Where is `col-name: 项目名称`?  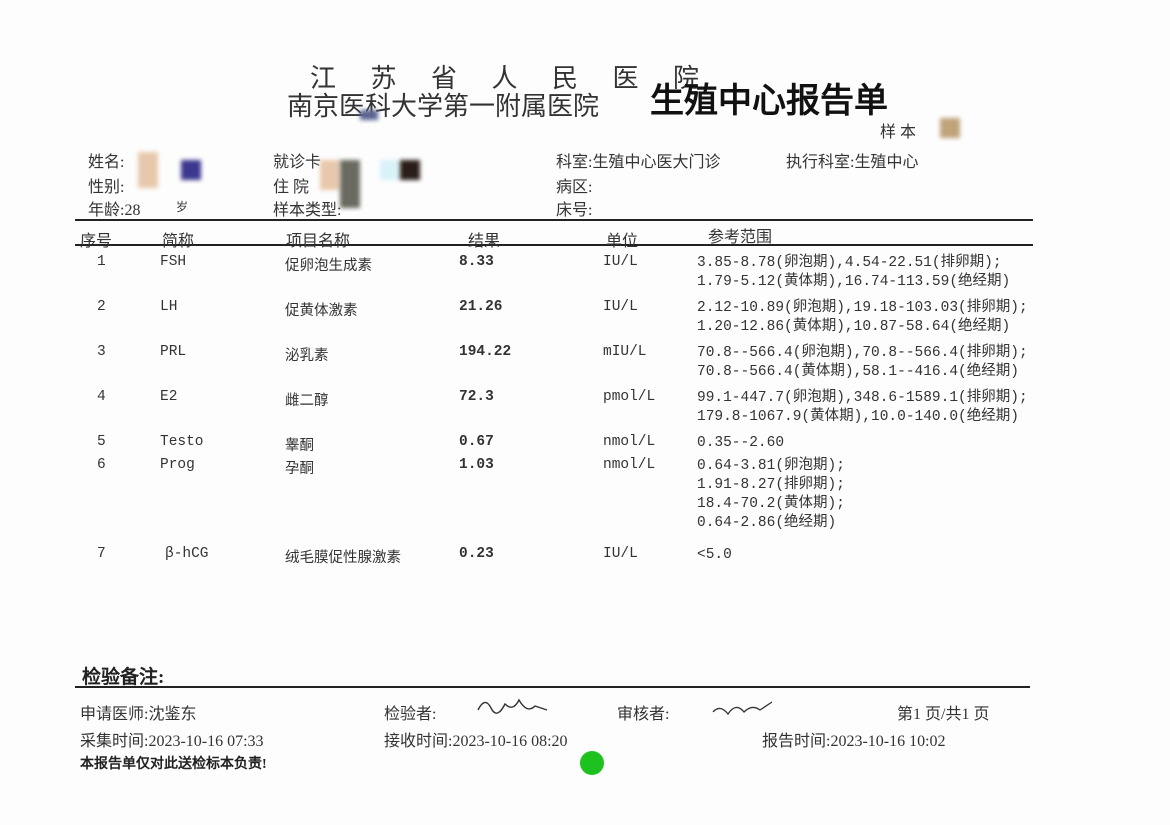 col-name: 项目名称 is located at coordinates (318, 241).